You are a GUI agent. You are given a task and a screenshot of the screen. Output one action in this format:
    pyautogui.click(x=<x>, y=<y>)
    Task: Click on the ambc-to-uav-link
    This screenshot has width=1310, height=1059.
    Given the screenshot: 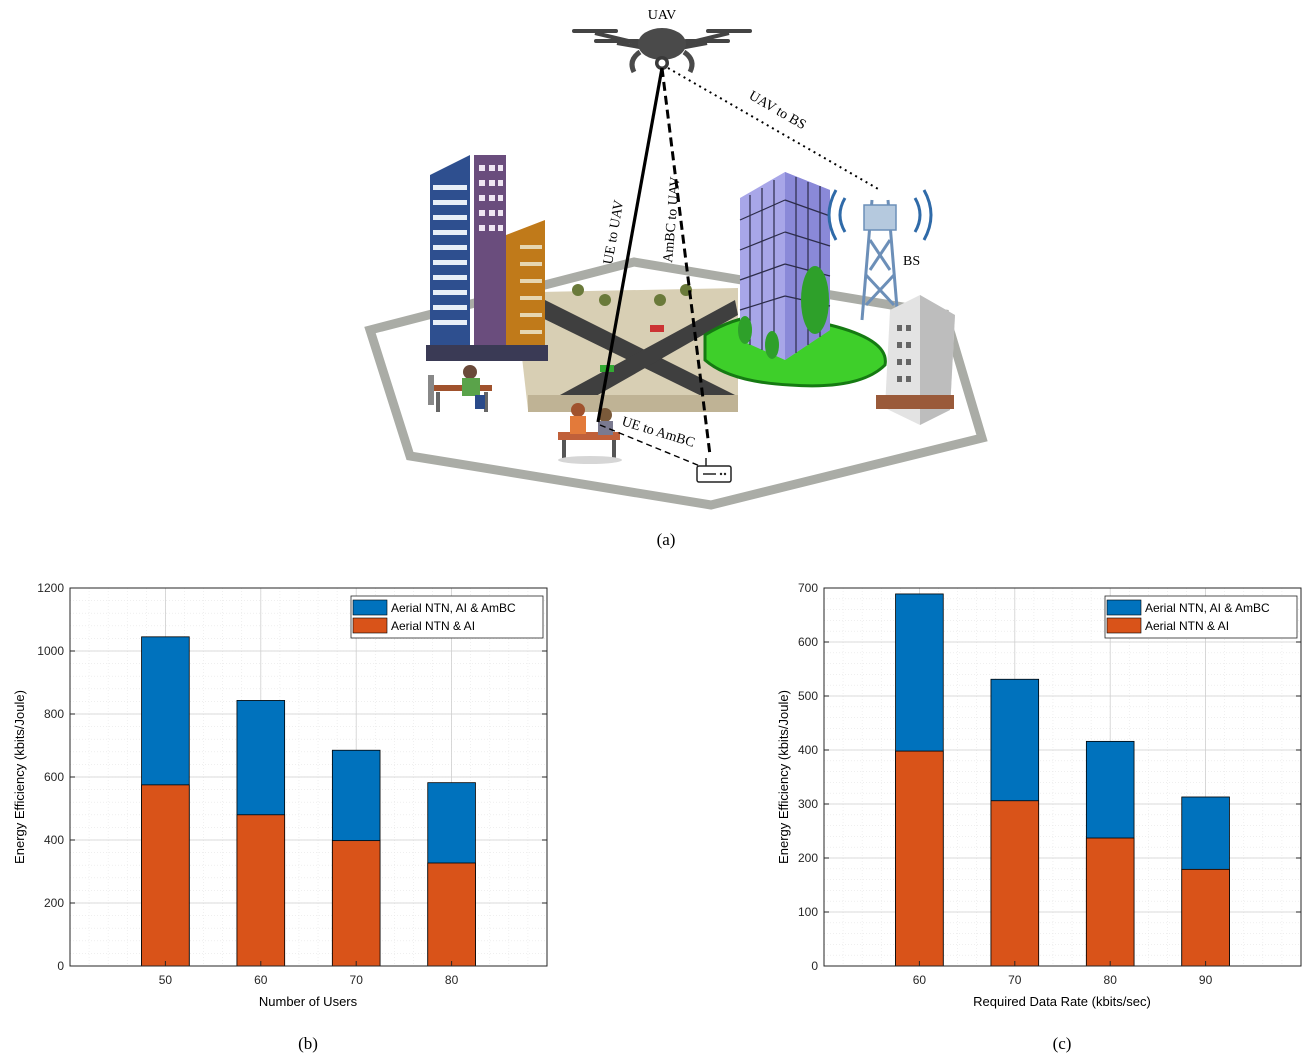 What is the action you would take?
    pyautogui.click(x=686, y=261)
    